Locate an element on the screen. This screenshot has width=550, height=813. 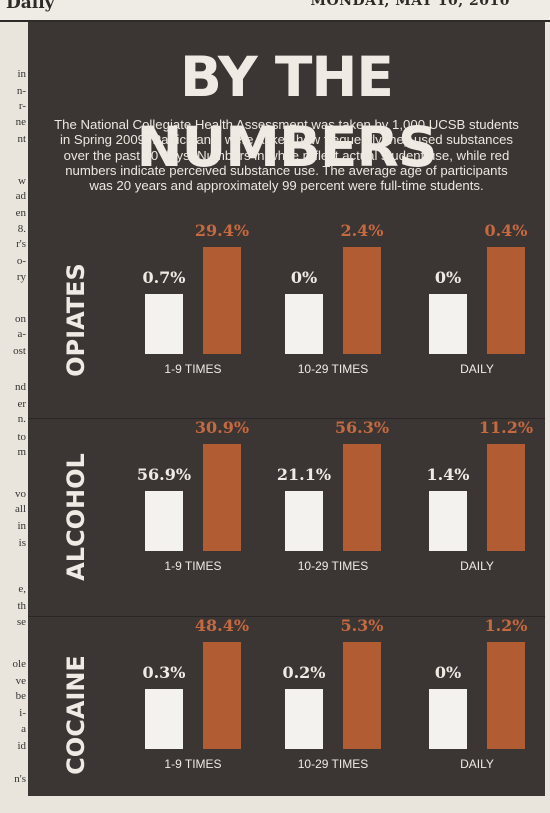
perceived-value-label: 5.3% is located at coordinates (362, 625).